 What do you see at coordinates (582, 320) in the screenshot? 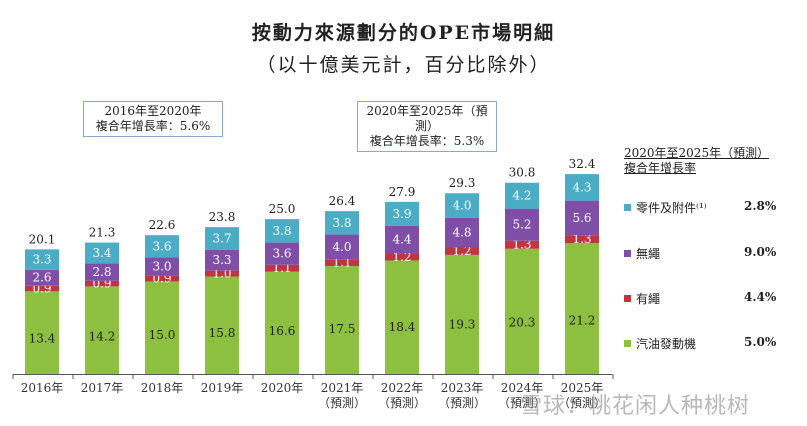
I see `data-label: 21.2` at bounding box center [582, 320].